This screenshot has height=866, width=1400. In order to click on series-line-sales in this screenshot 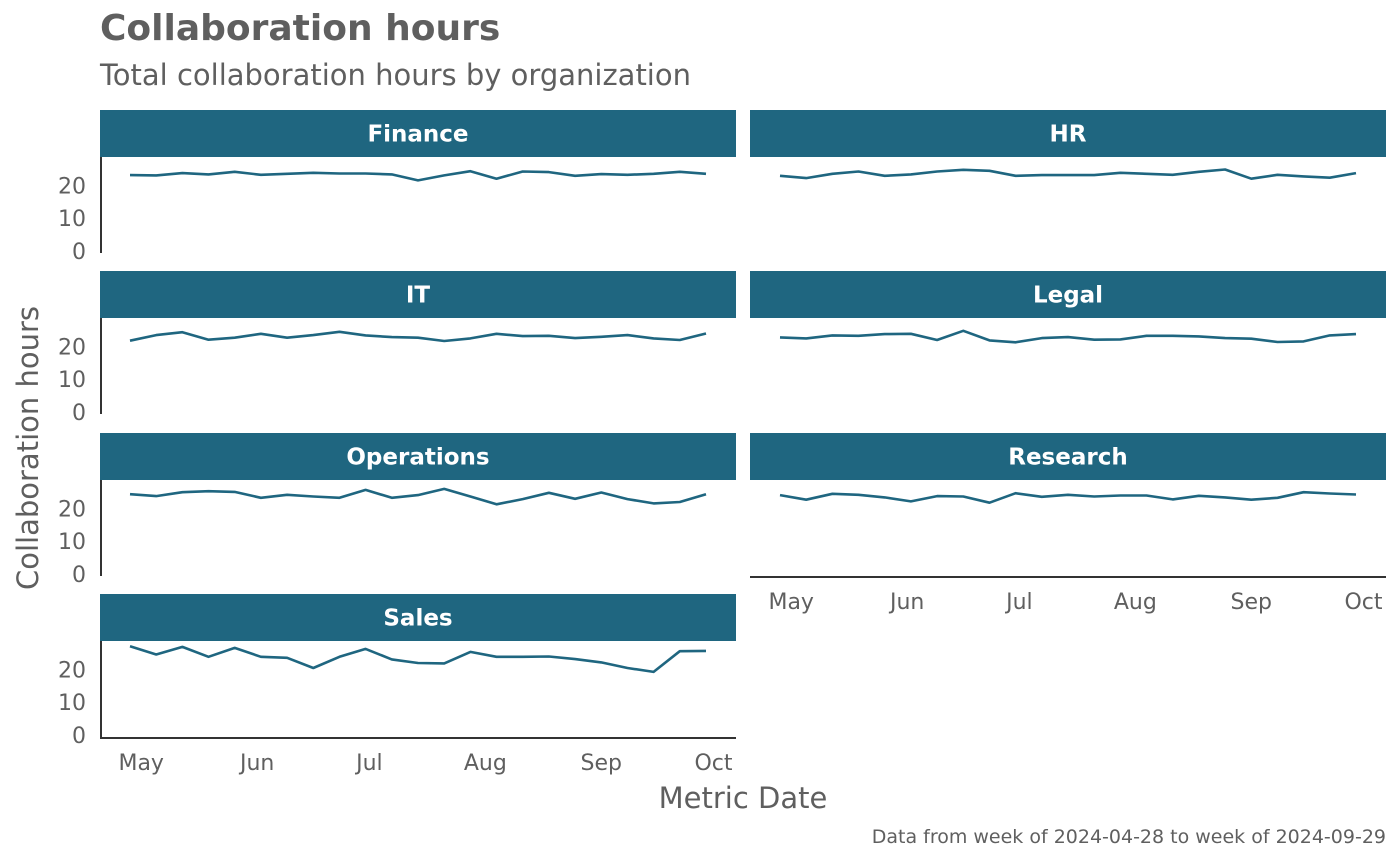, I will do `click(418, 659)`.